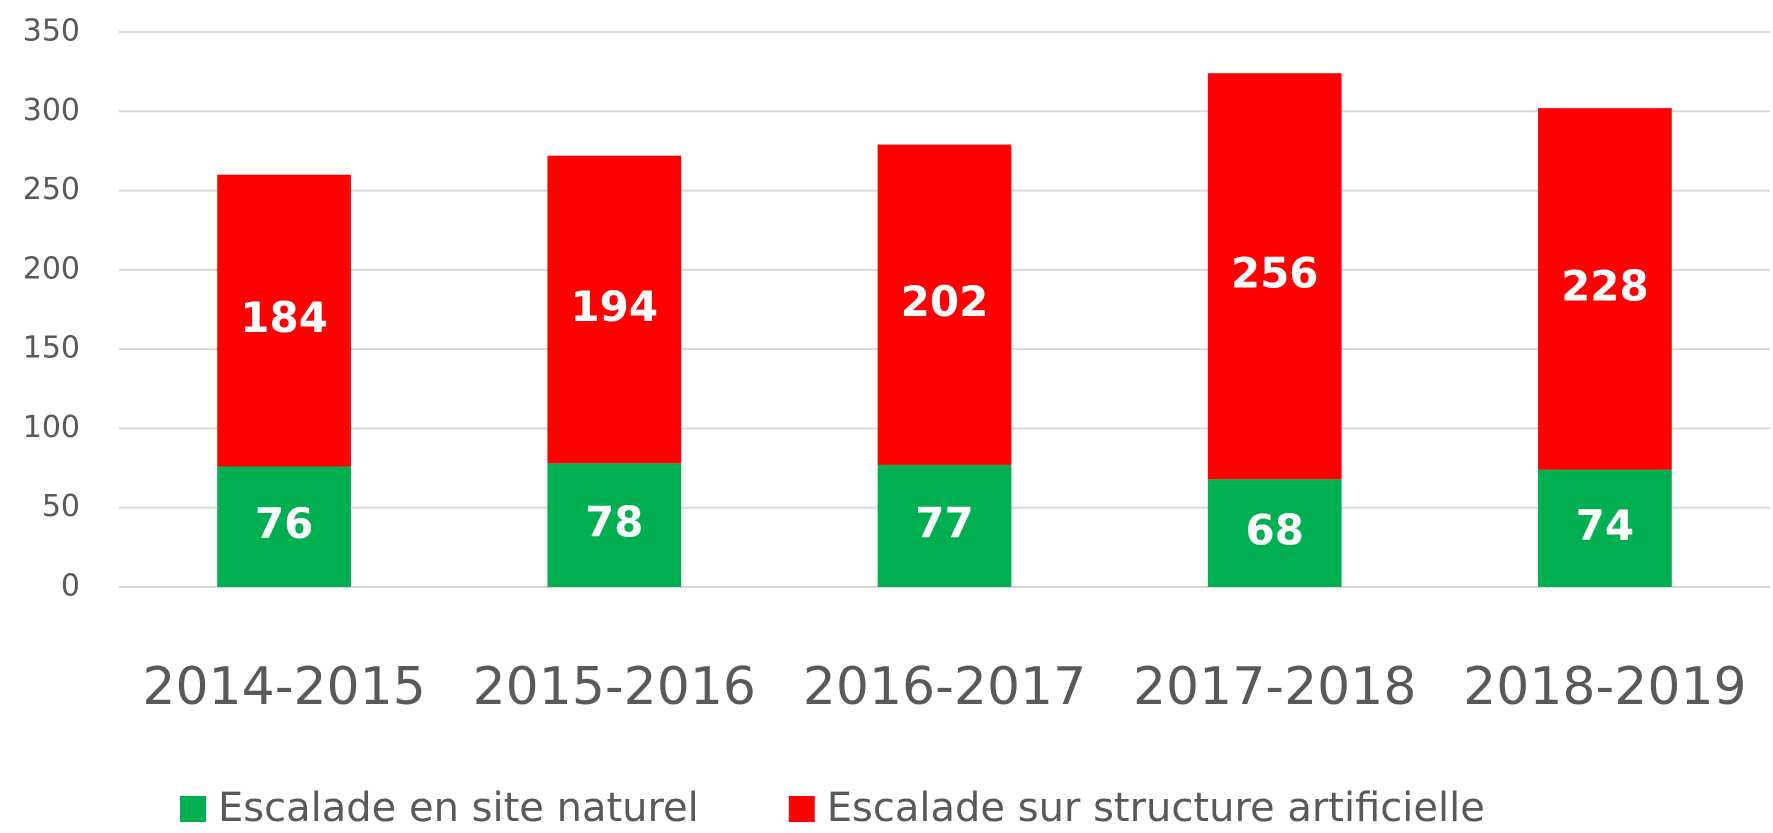 The height and width of the screenshot is (833, 1773). Describe the element at coordinates (1274, 687) in the screenshot. I see `x-tick-label: 2017-2018` at that location.